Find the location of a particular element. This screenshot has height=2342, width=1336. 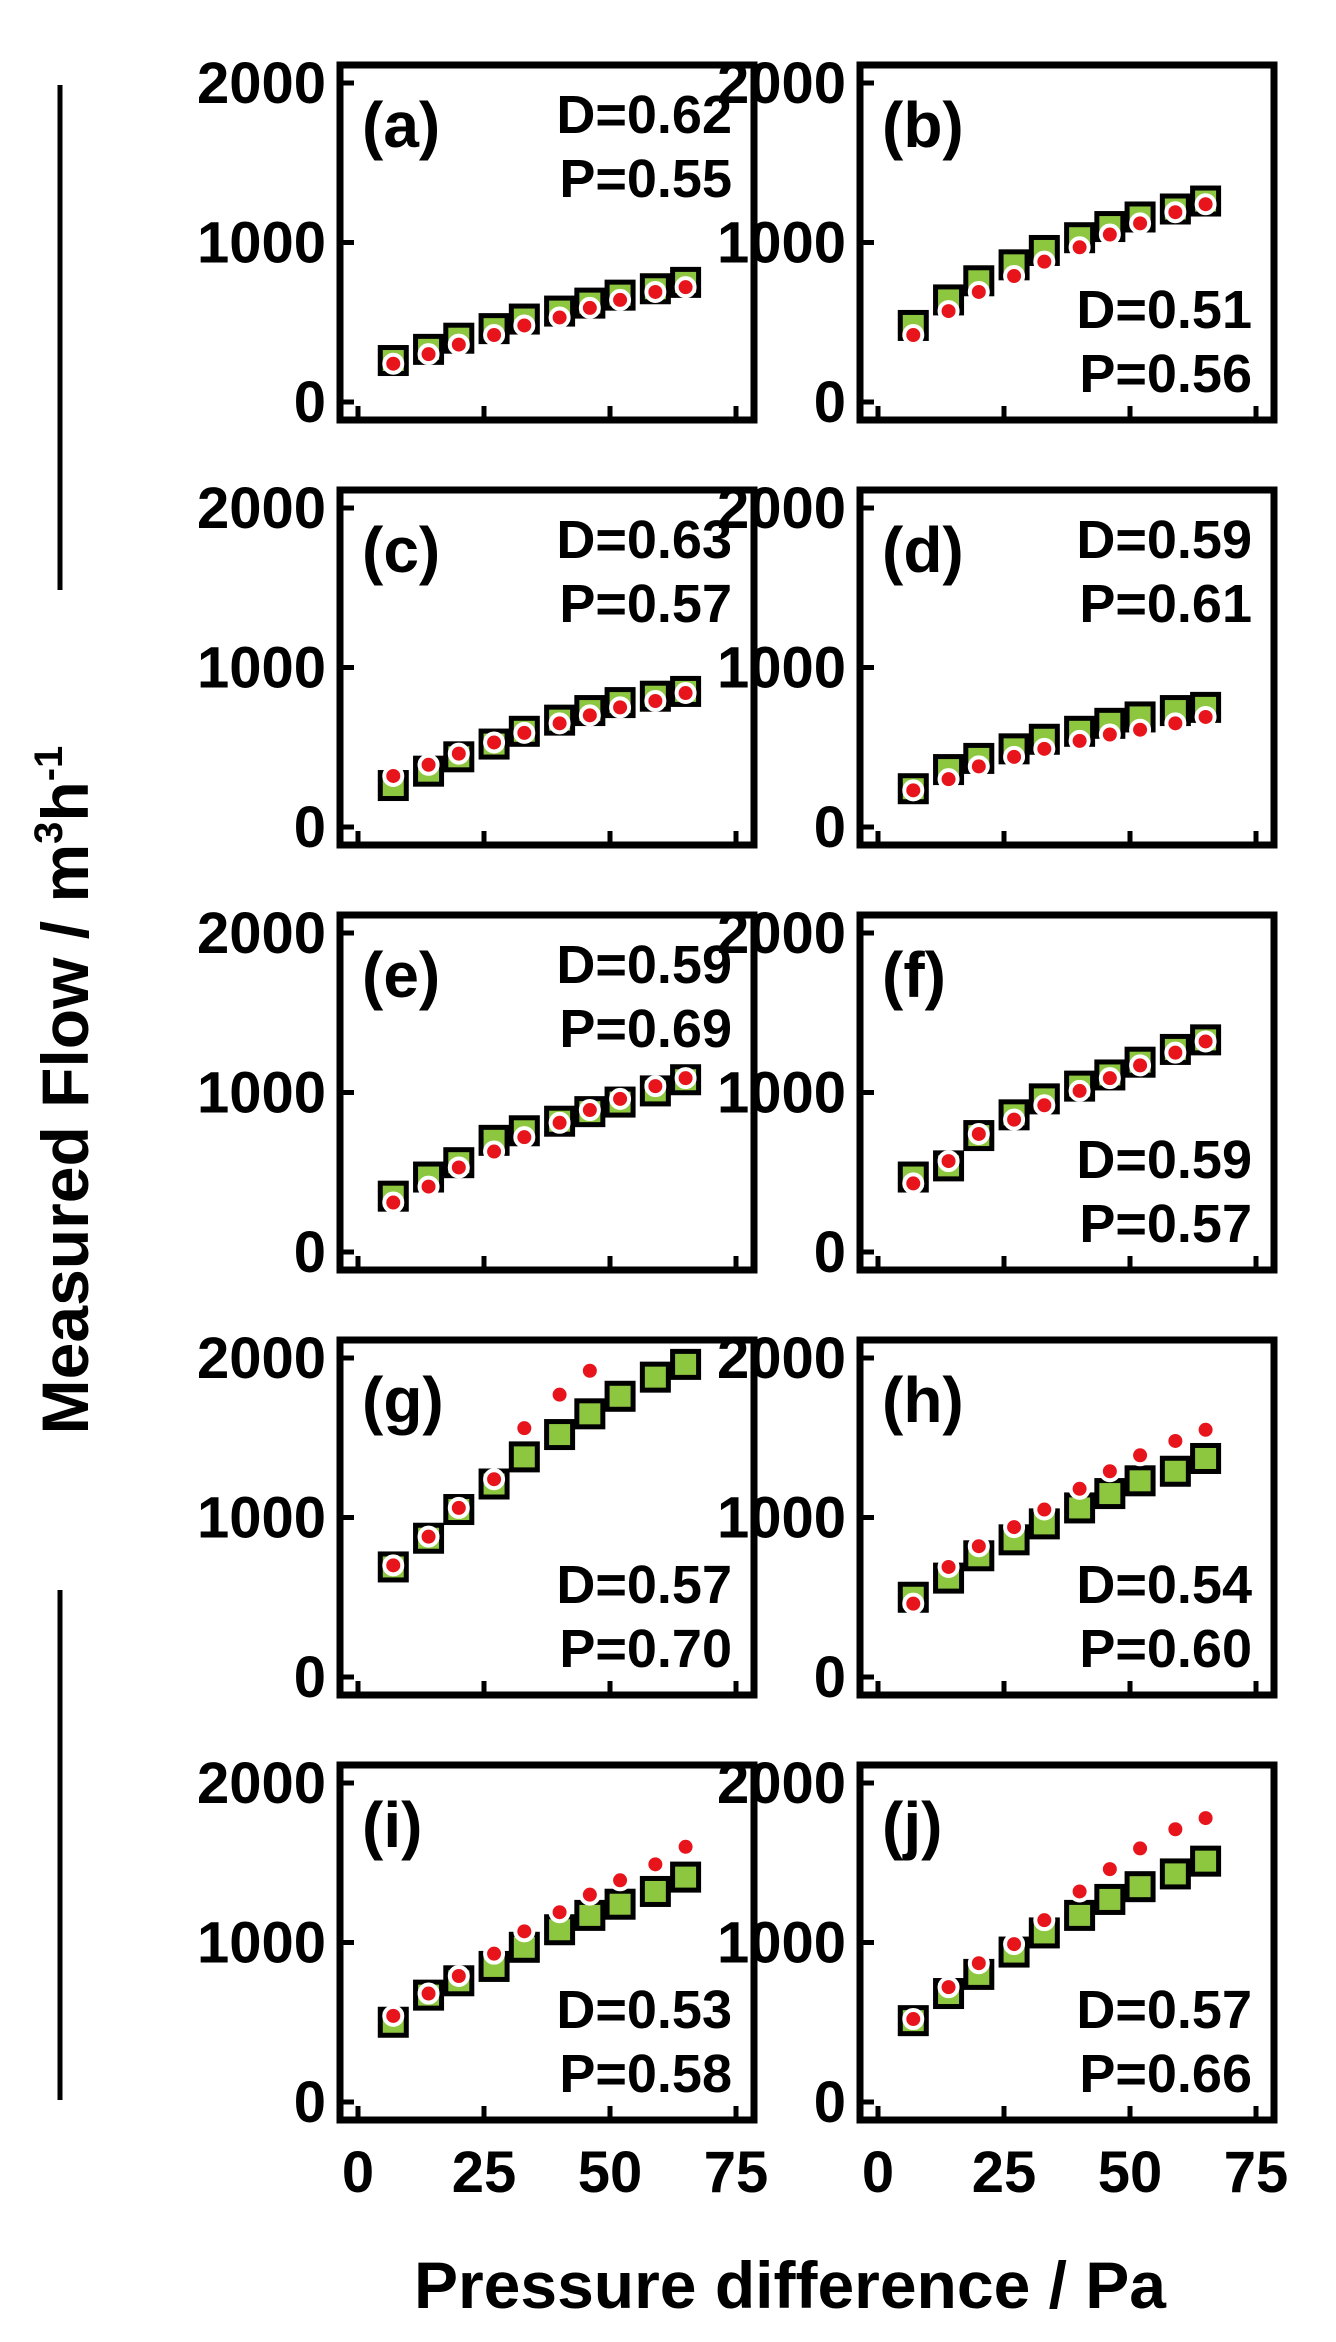

panel-stat: D=0.63 is located at coordinates (644, 540).